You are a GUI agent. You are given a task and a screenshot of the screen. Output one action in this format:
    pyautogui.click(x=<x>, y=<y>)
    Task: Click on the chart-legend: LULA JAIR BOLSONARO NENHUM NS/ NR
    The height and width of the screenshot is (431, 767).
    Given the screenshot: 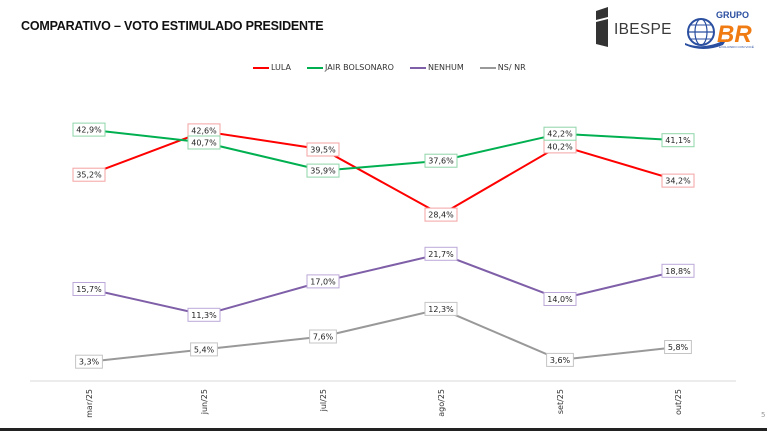 What is the action you would take?
    pyautogui.click(x=389, y=67)
    